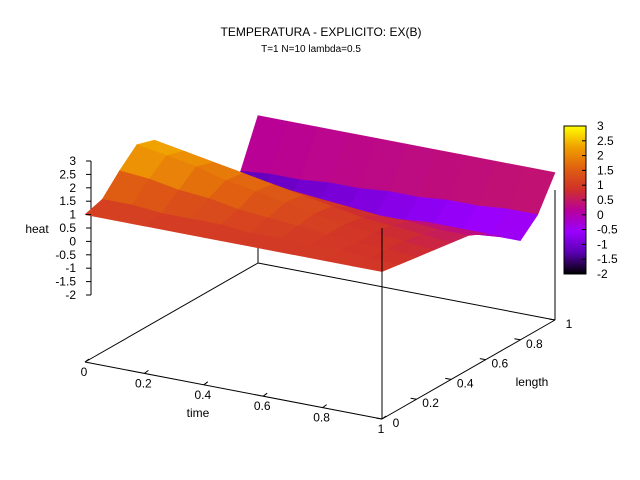 The width and height of the screenshot is (640, 480). I want to click on z-tick-label: 1.5, so click(67, 201).